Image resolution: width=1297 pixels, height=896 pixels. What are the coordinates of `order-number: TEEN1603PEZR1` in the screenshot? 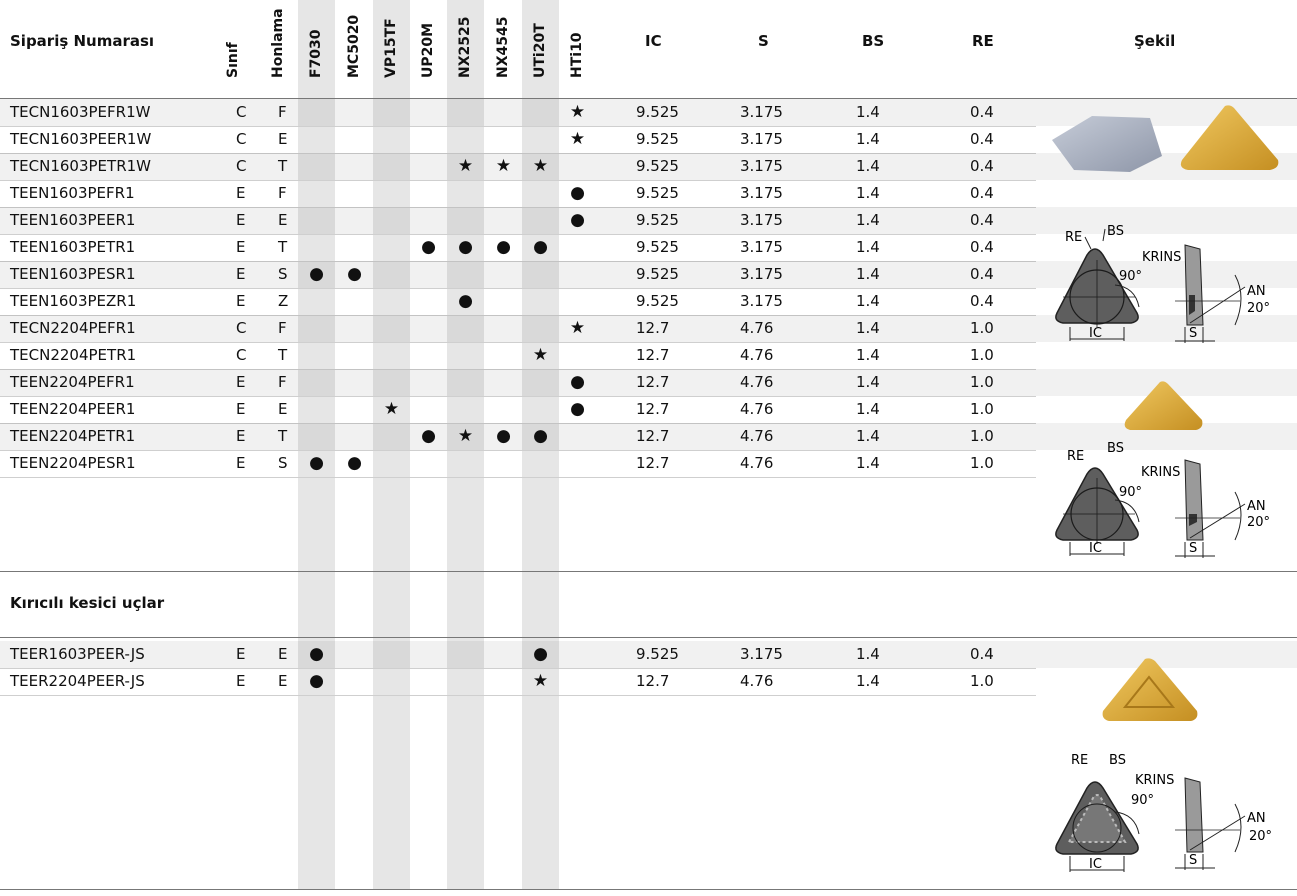 It's located at (73, 301).